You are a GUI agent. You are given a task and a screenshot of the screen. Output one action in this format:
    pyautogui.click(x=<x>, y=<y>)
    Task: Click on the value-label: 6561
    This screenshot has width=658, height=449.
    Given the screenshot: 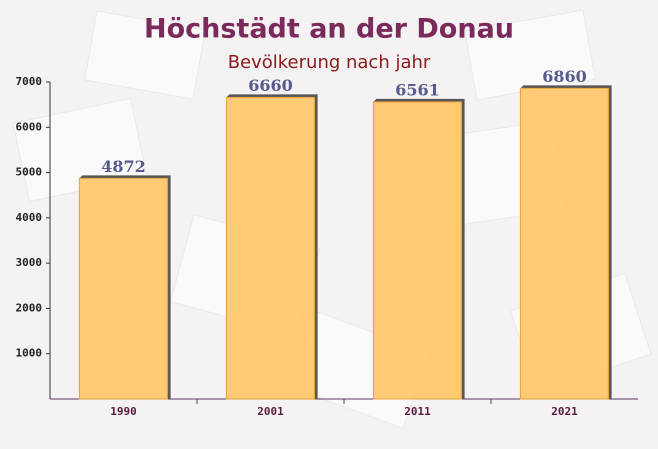 What is the action you would take?
    pyautogui.click(x=417, y=89)
    